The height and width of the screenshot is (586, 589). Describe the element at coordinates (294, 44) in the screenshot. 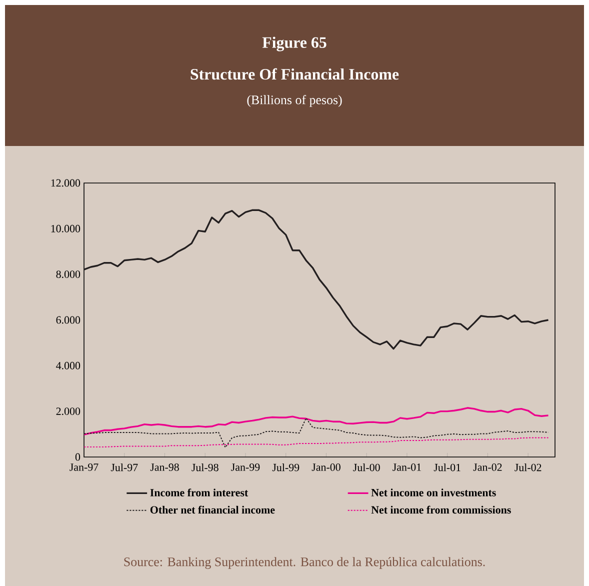

I see `chart-title: Figure 65` at that location.